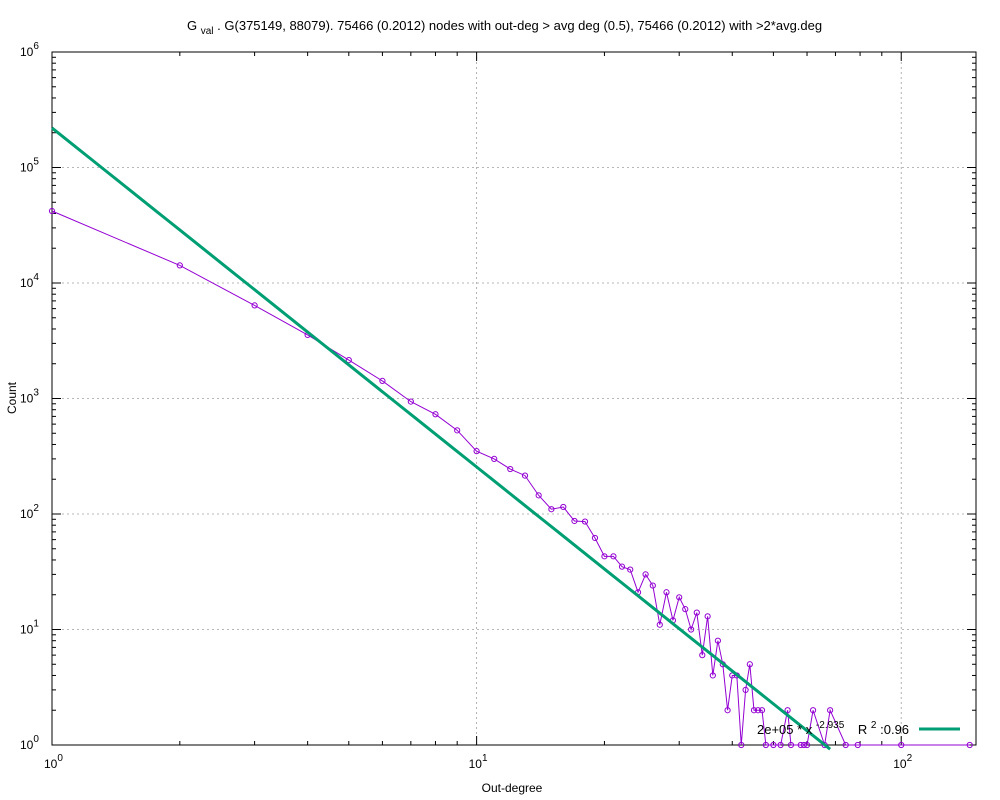 The image size is (1000, 800). I want to click on y-tick-label: 10³, so click(29, 397).